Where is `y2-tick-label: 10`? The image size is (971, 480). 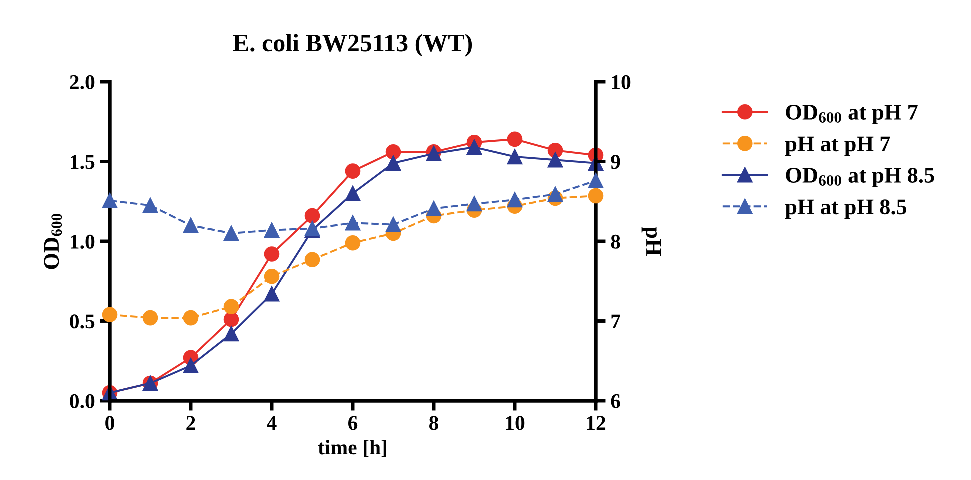 y2-tick-label: 10 is located at coordinates (621, 82).